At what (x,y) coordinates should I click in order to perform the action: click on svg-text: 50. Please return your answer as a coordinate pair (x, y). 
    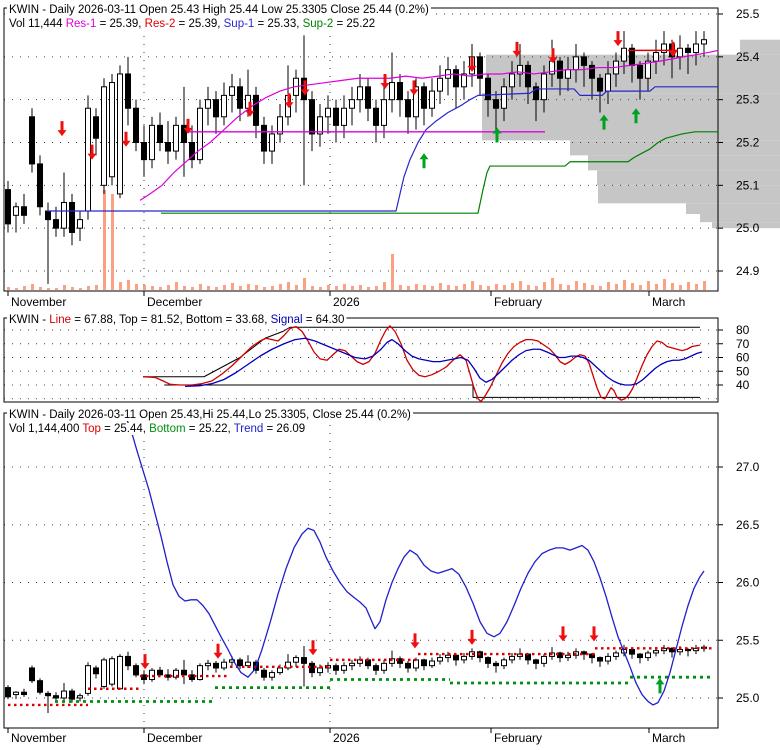
    Looking at the image, I should click on (743, 371).